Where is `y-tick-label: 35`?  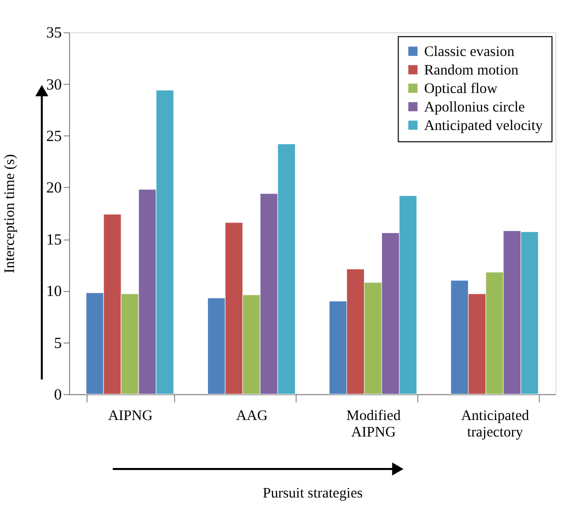 y-tick-label: 35 is located at coordinates (54, 33).